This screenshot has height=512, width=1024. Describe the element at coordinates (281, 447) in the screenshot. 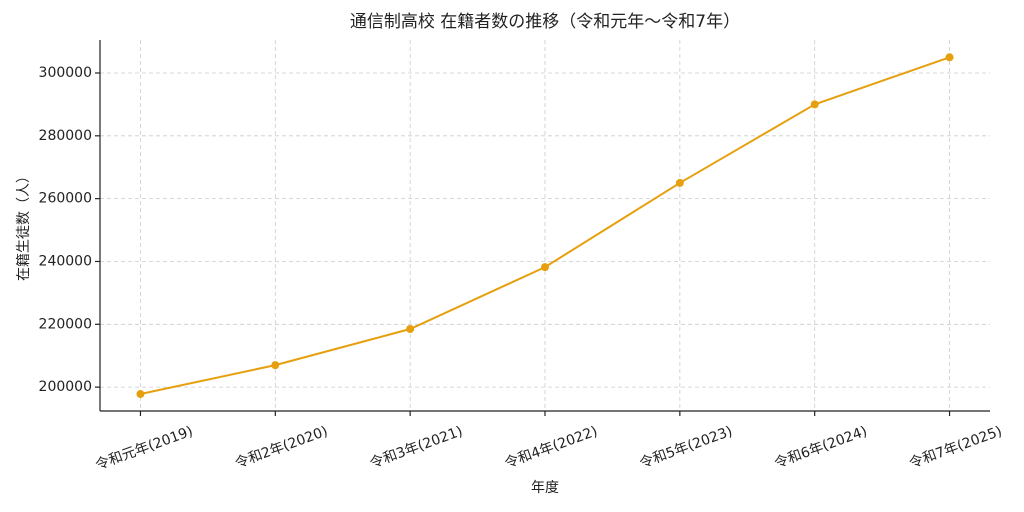

I see `x-tick-label: 令和2年(2020)` at that location.